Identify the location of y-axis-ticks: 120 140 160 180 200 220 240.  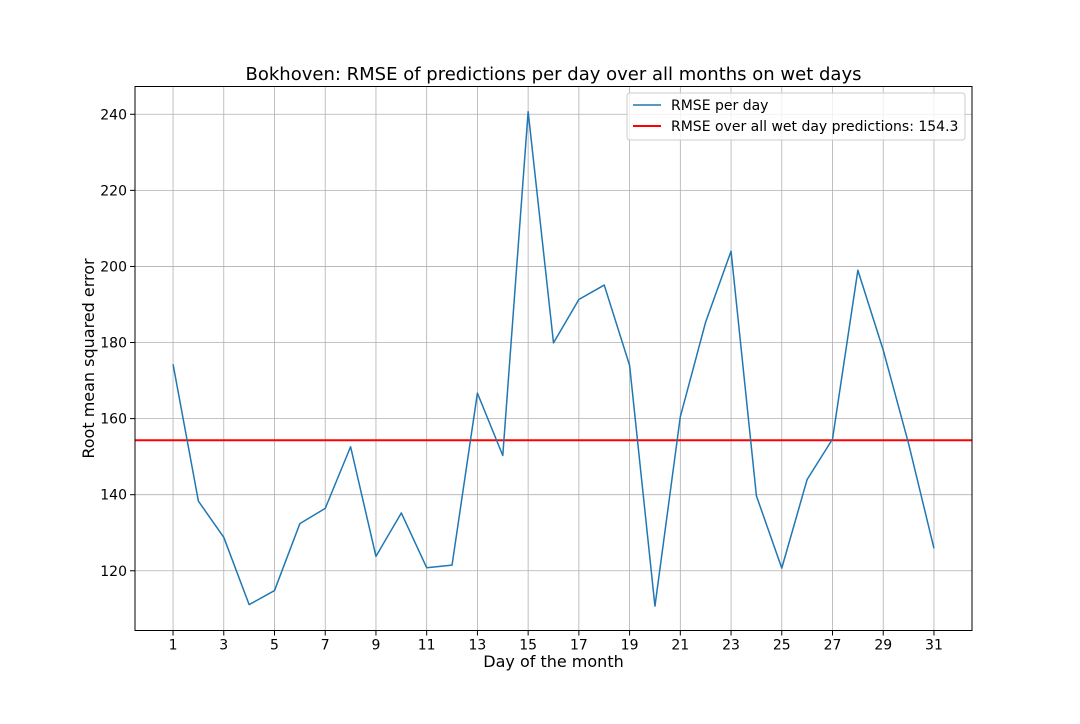
(117, 343).